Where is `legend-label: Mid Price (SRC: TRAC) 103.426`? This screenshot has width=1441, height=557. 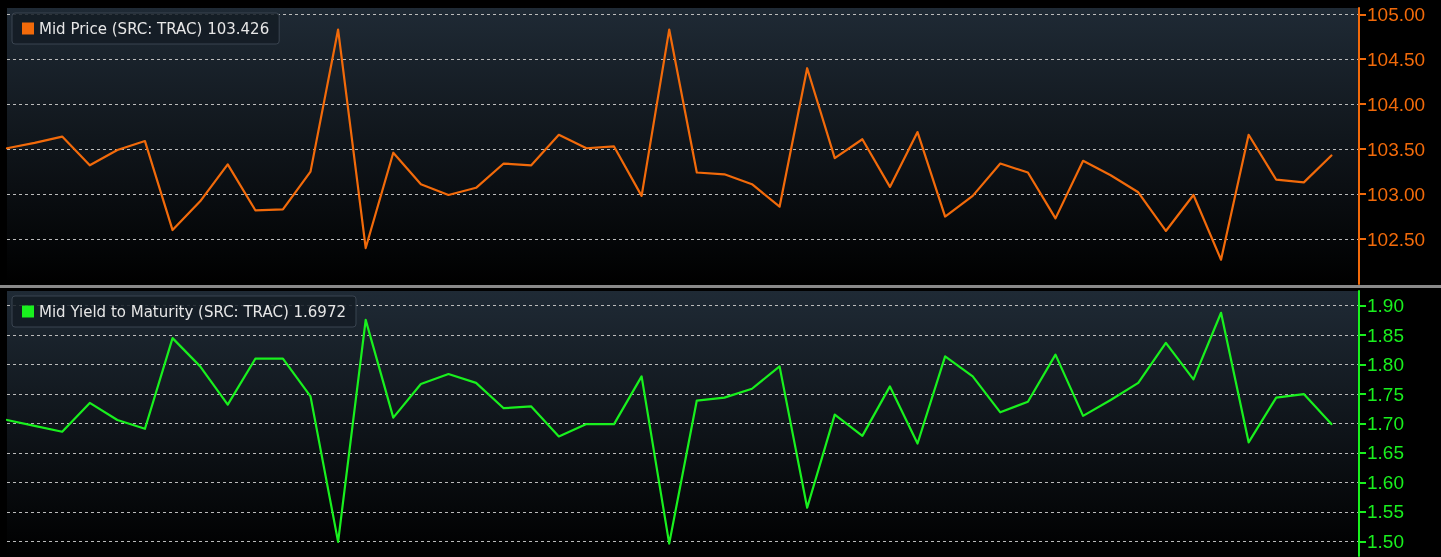
legend-label: Mid Price (SRC: TRAC) 103.426 is located at coordinates (154, 28).